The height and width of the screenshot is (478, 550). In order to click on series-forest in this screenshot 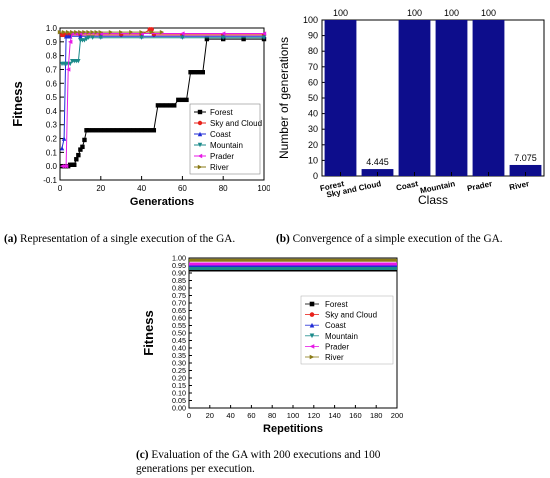, I will do `click(163, 102)`.